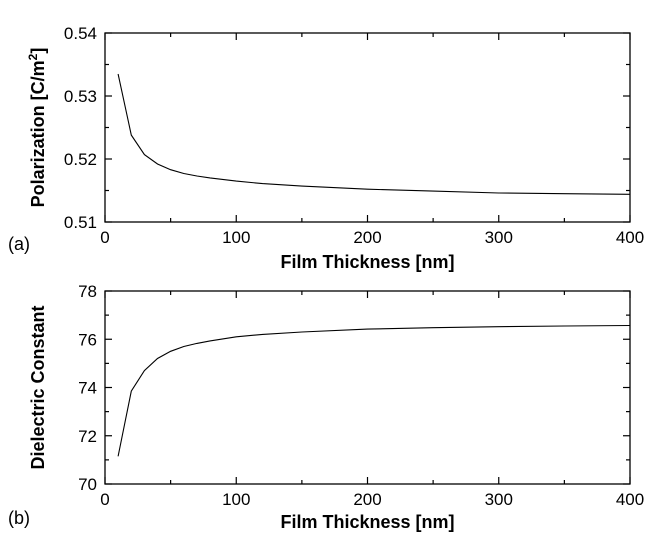  Describe the element at coordinates (80, 33) in the screenshot. I see `y-tick-label: 0.54` at that location.